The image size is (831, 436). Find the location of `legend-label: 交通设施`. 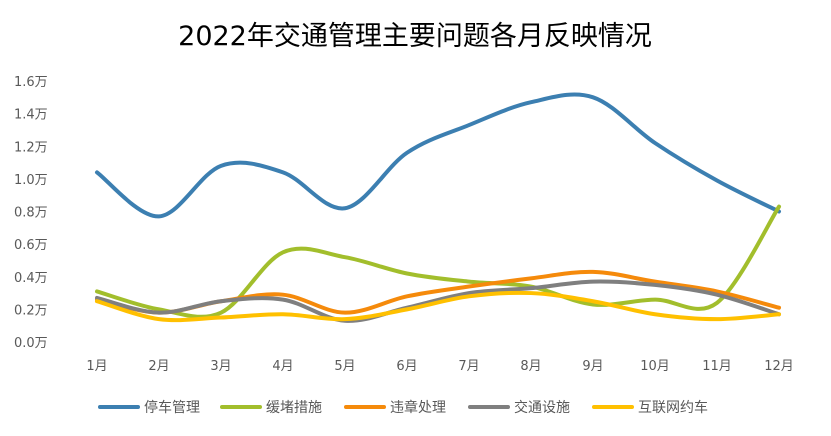

legend-label: 交通设施 is located at coordinates (542, 407).